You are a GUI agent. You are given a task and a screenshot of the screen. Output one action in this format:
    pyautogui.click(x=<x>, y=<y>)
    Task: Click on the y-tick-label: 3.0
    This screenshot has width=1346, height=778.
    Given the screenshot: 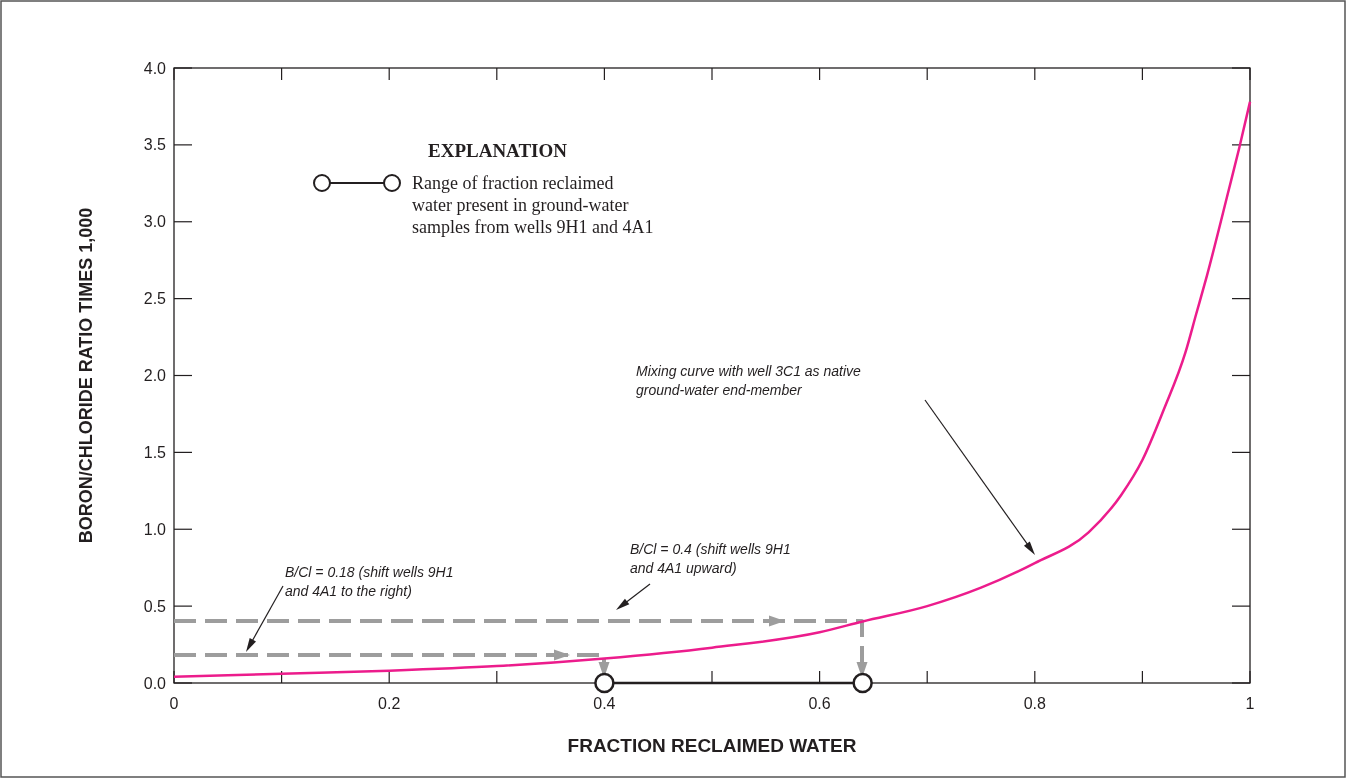 What is the action you would take?
    pyautogui.click(x=155, y=222)
    